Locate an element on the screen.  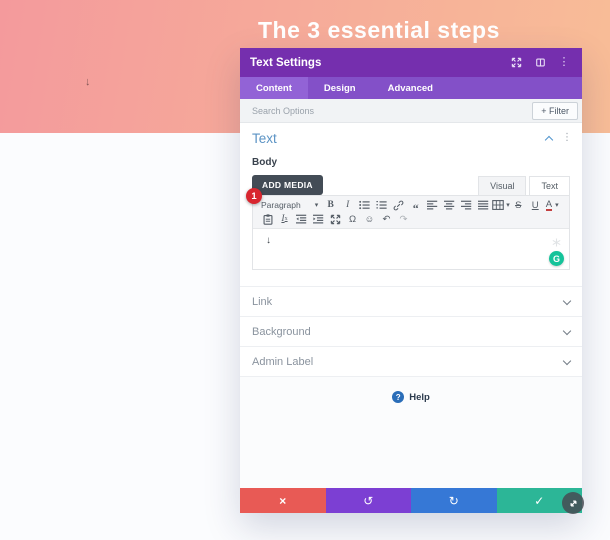
body-text-area: ↓ is located at coordinates (268, 240).